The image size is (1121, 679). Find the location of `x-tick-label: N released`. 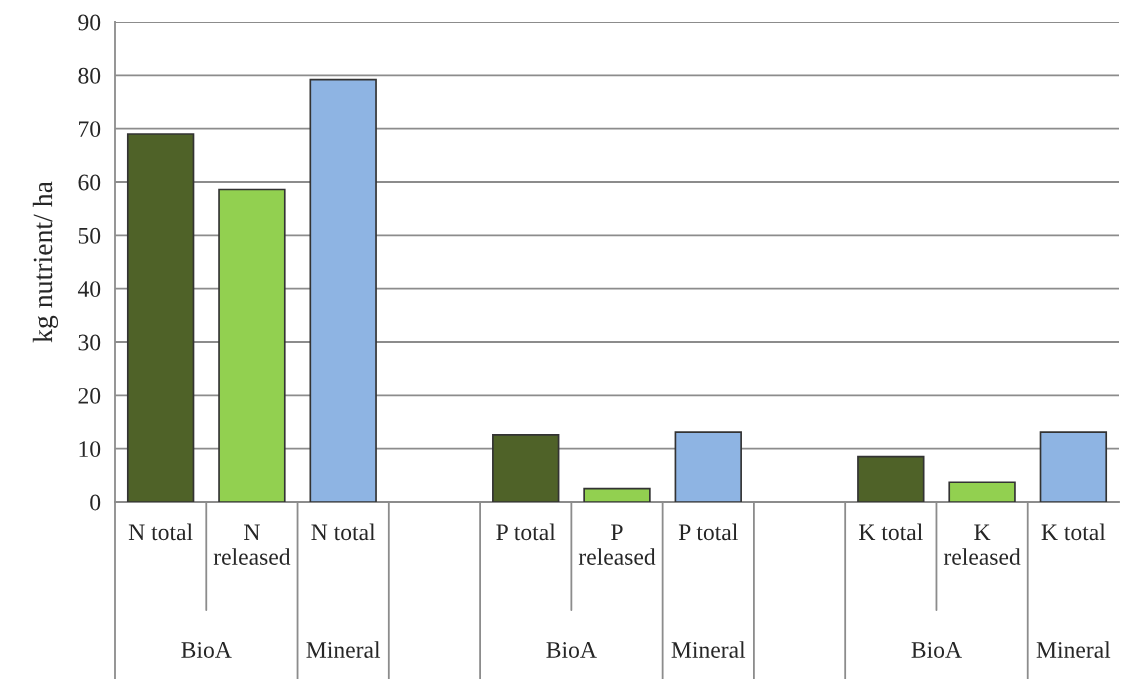

x-tick-label: N released is located at coordinates (252, 544).